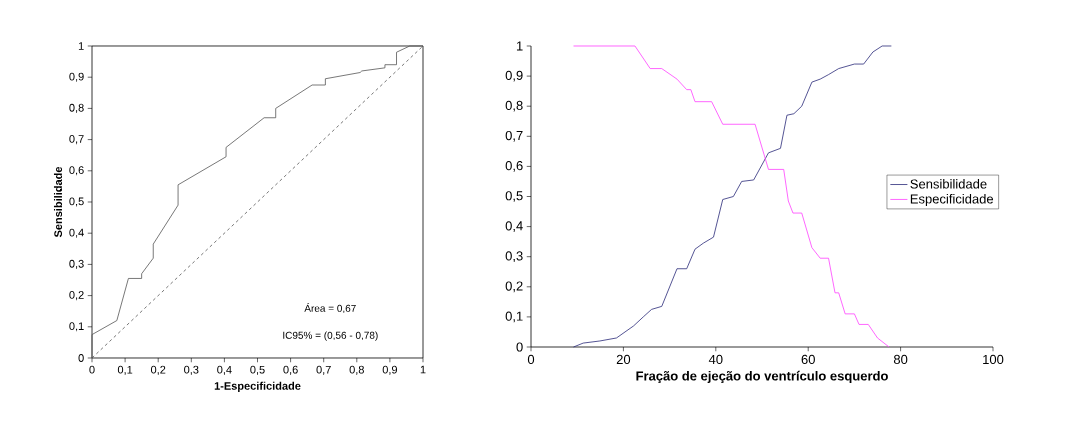  Describe the element at coordinates (290, 370) in the screenshot. I see `x-tick-label: 0,6` at that location.